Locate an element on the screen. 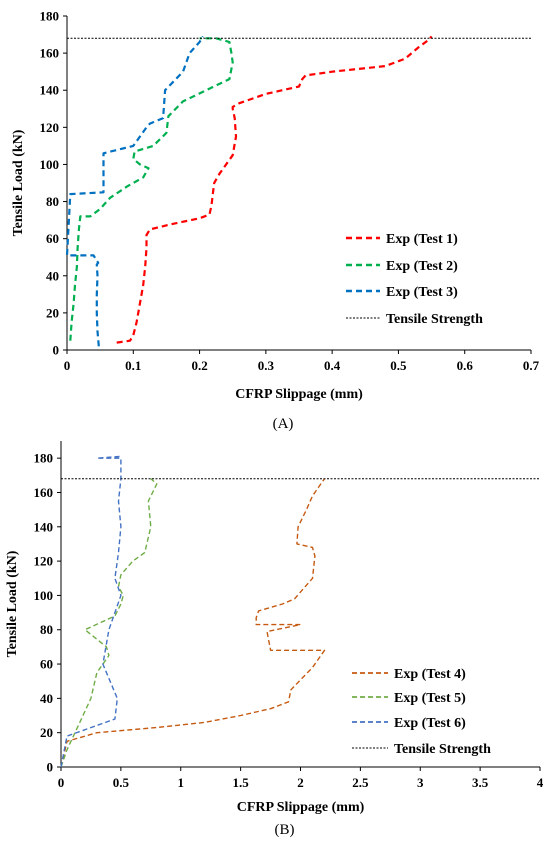 The width and height of the screenshot is (550, 848). x-tick-label: 0.3 is located at coordinates (266, 365).